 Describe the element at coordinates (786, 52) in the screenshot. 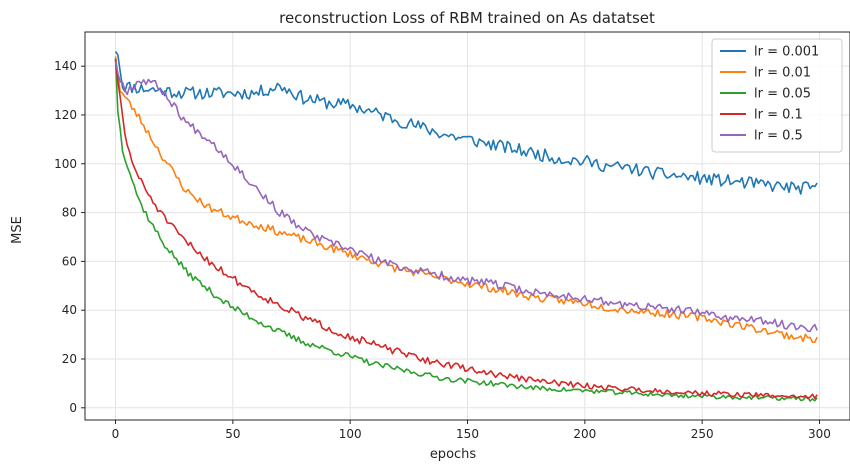

I see `legend-label: lr = 0.001` at that location.